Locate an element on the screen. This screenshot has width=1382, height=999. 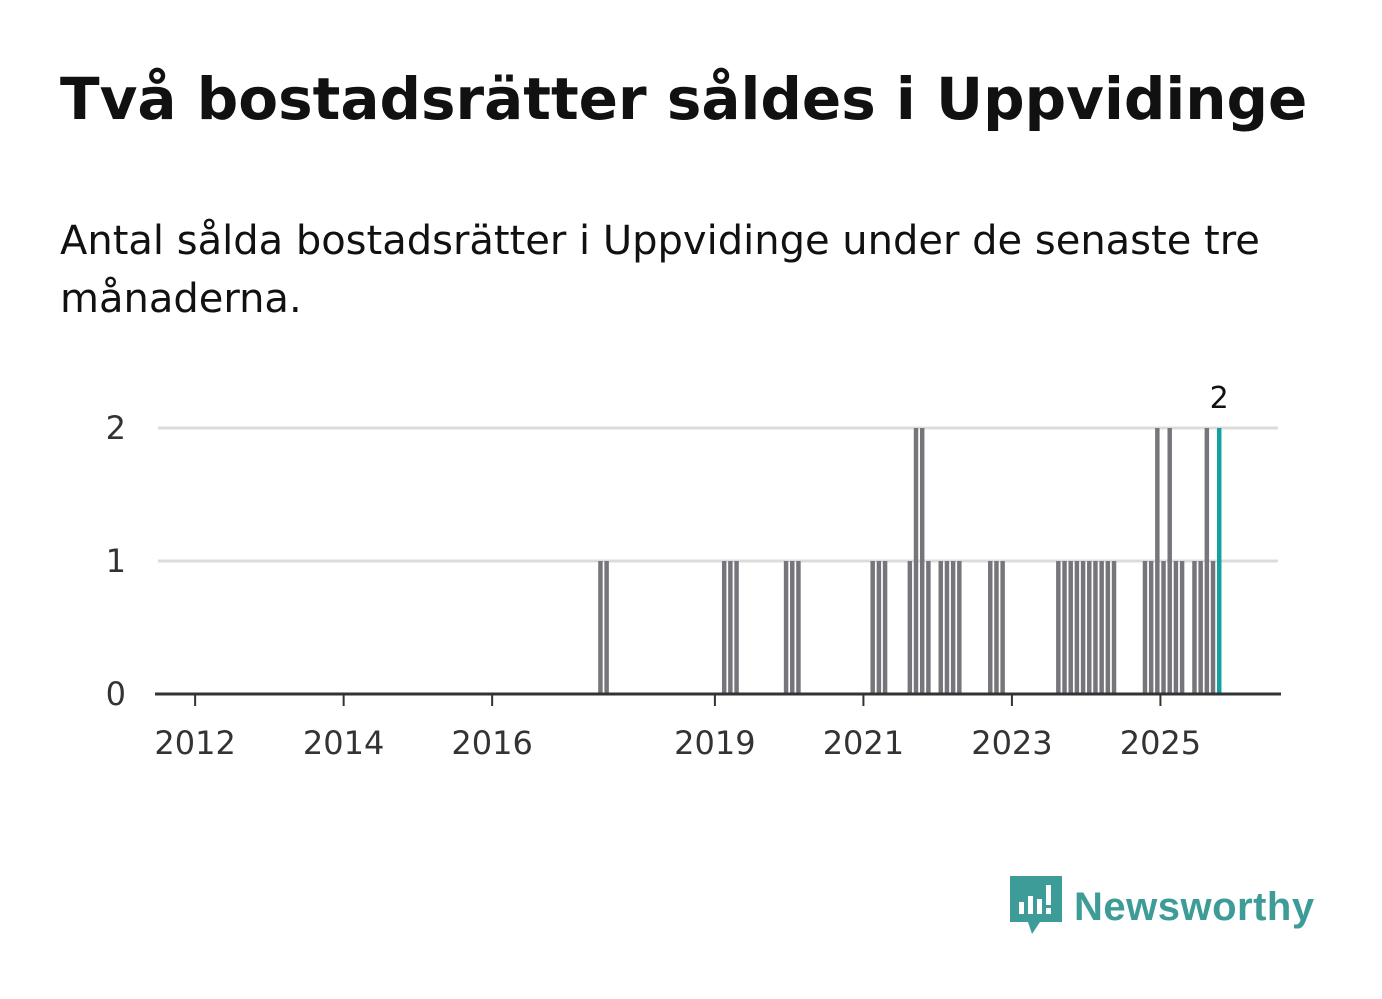
gridlines is located at coordinates (718, 494).